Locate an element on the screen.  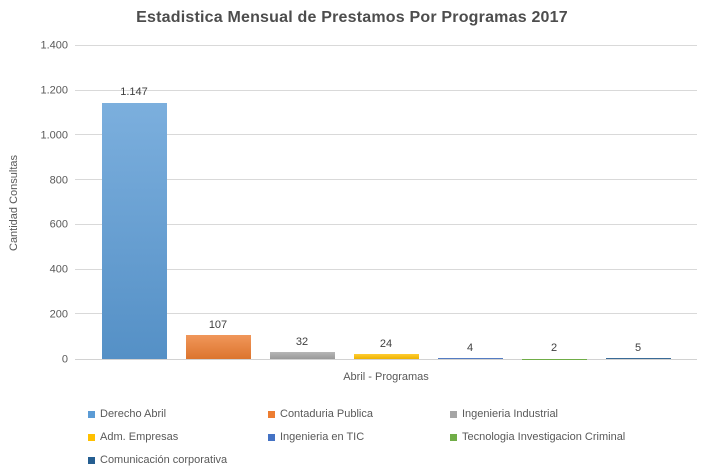
y-tick-label: 1.200 is located at coordinates (54, 90).